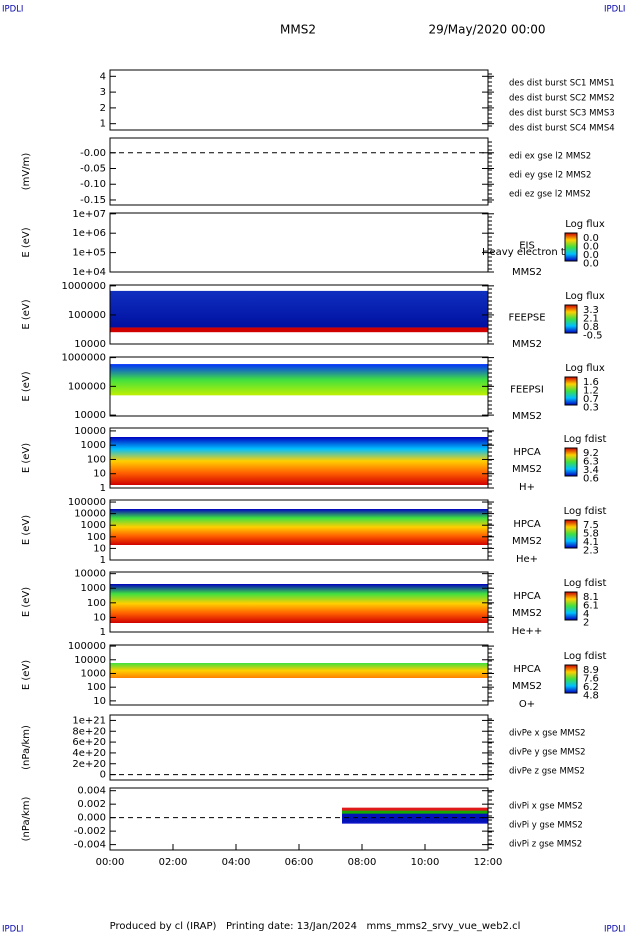 The image size is (630, 934). What do you see at coordinates (103, 76) in the screenshot?
I see `y-tick-label: 4` at bounding box center [103, 76].